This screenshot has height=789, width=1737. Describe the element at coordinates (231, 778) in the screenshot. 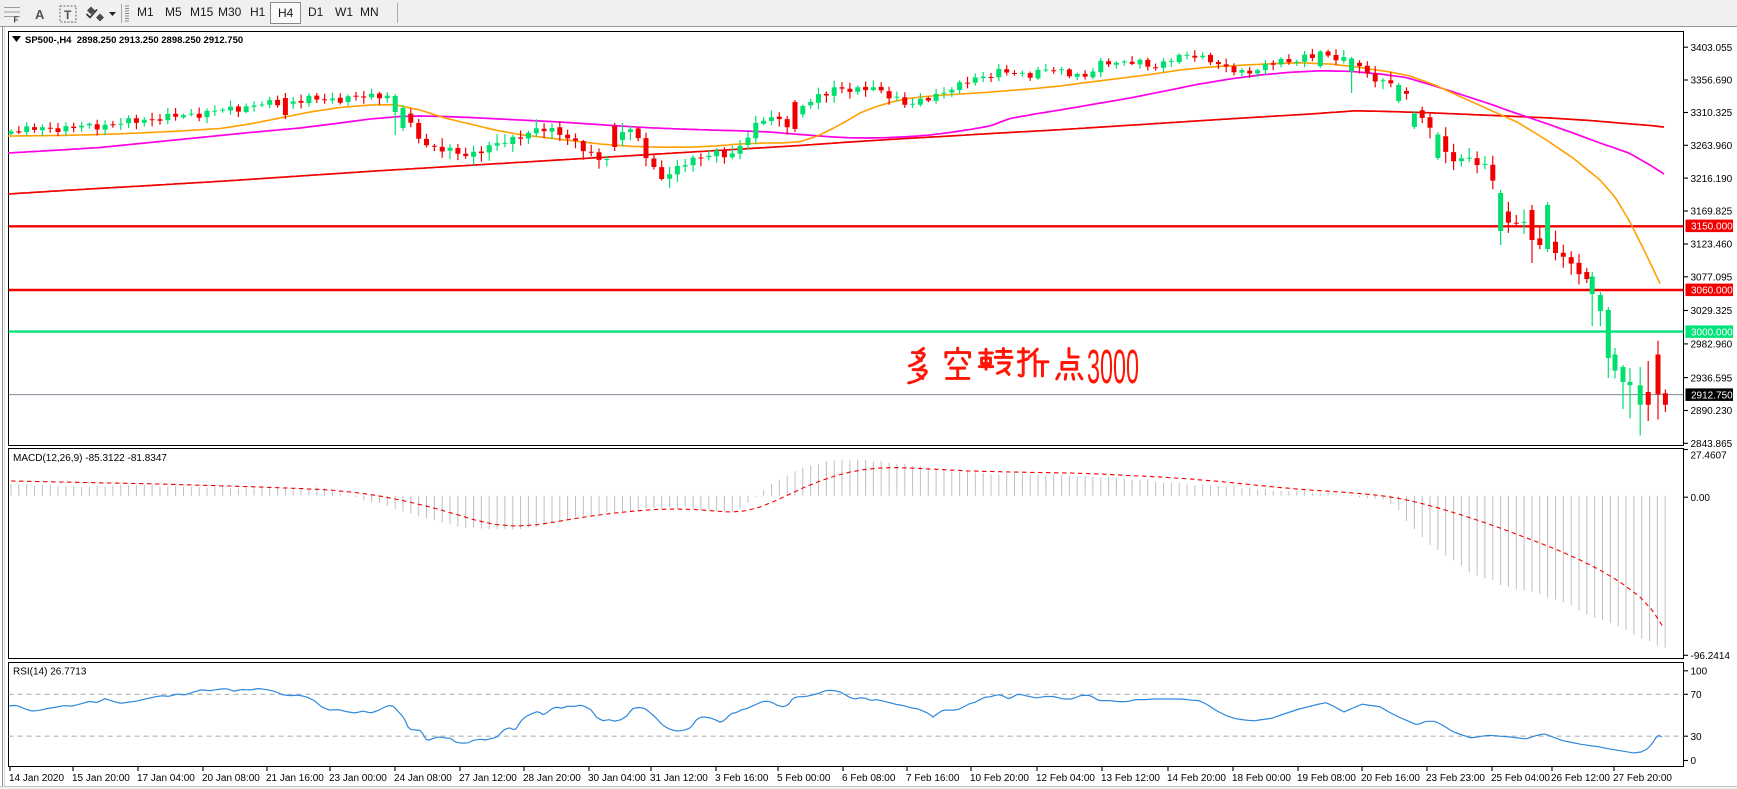

I see `svg-text: 20 Jan 08:00` at that location.